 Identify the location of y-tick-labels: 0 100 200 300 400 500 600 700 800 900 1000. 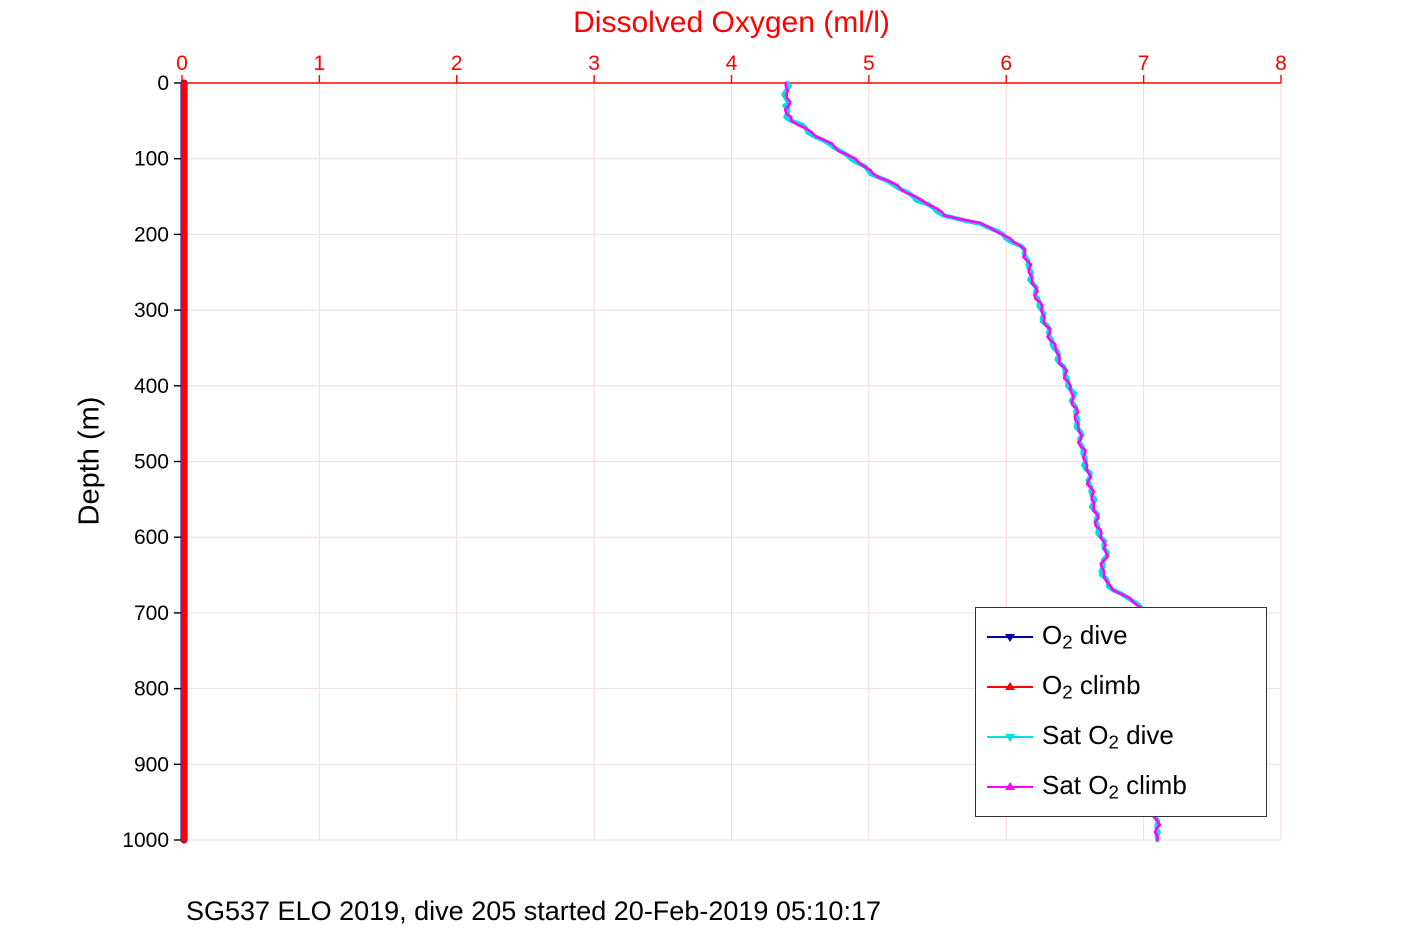
(152, 462).